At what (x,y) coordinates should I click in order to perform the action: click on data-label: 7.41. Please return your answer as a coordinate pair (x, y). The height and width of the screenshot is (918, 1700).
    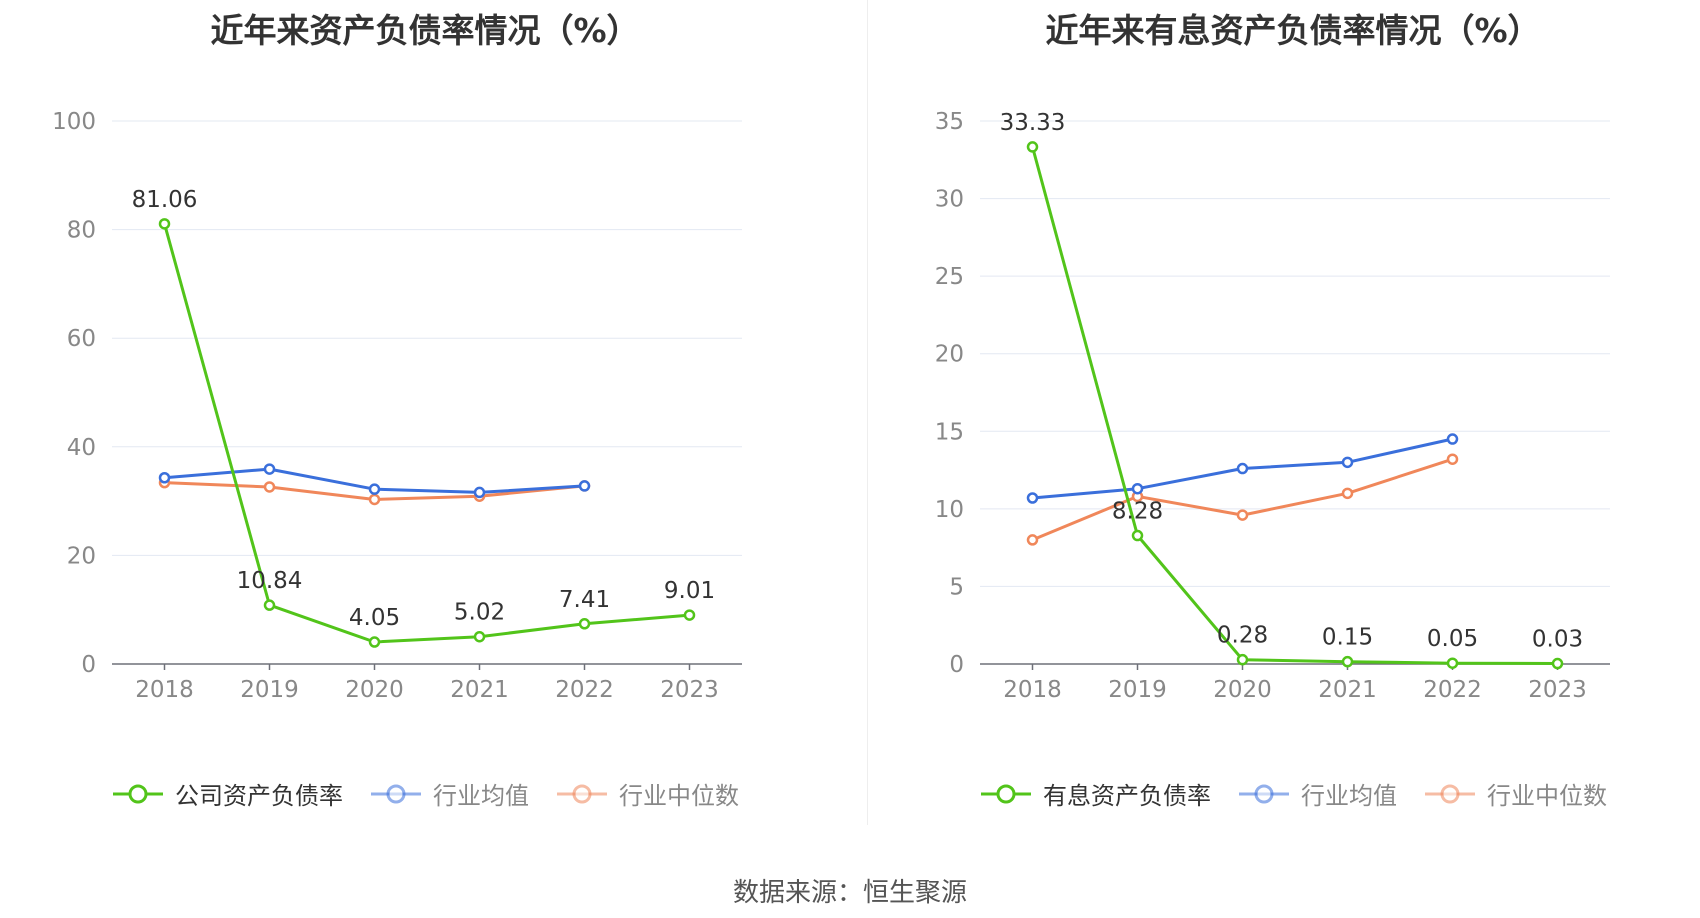
    Looking at the image, I should click on (584, 600).